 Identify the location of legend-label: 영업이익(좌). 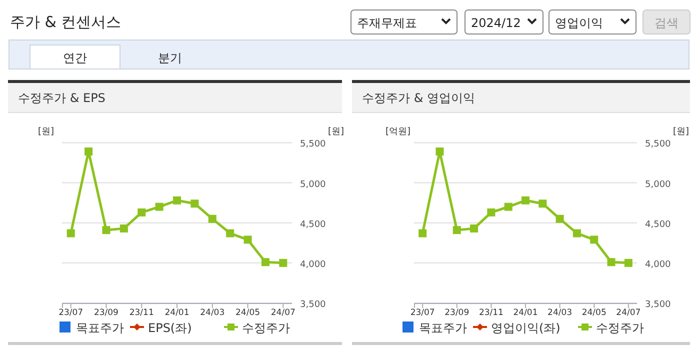
(525, 328).